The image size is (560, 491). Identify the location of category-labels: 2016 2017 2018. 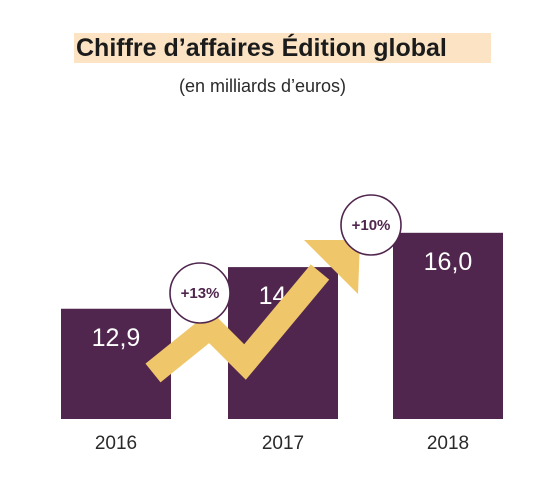
(282, 443).